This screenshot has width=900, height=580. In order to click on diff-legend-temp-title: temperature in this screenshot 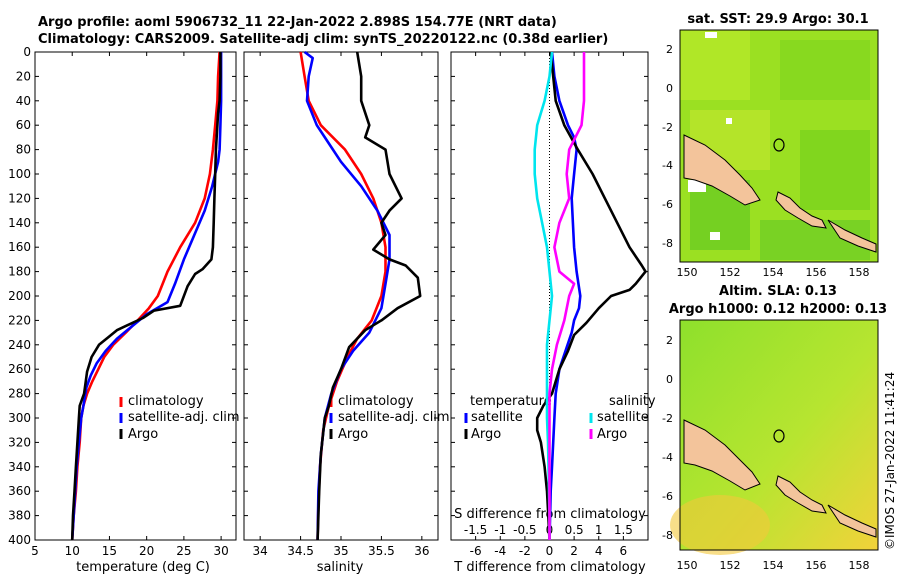, I will do `click(511, 401)`.